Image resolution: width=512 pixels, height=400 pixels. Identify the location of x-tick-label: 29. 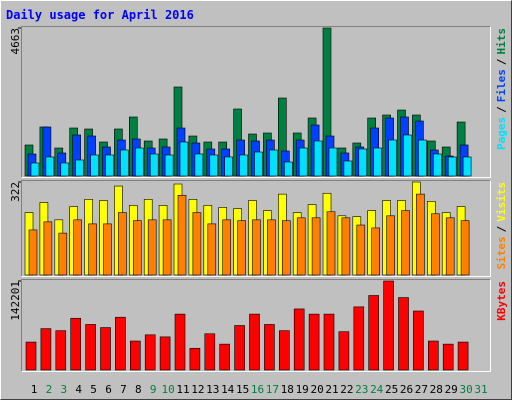
(451, 389).